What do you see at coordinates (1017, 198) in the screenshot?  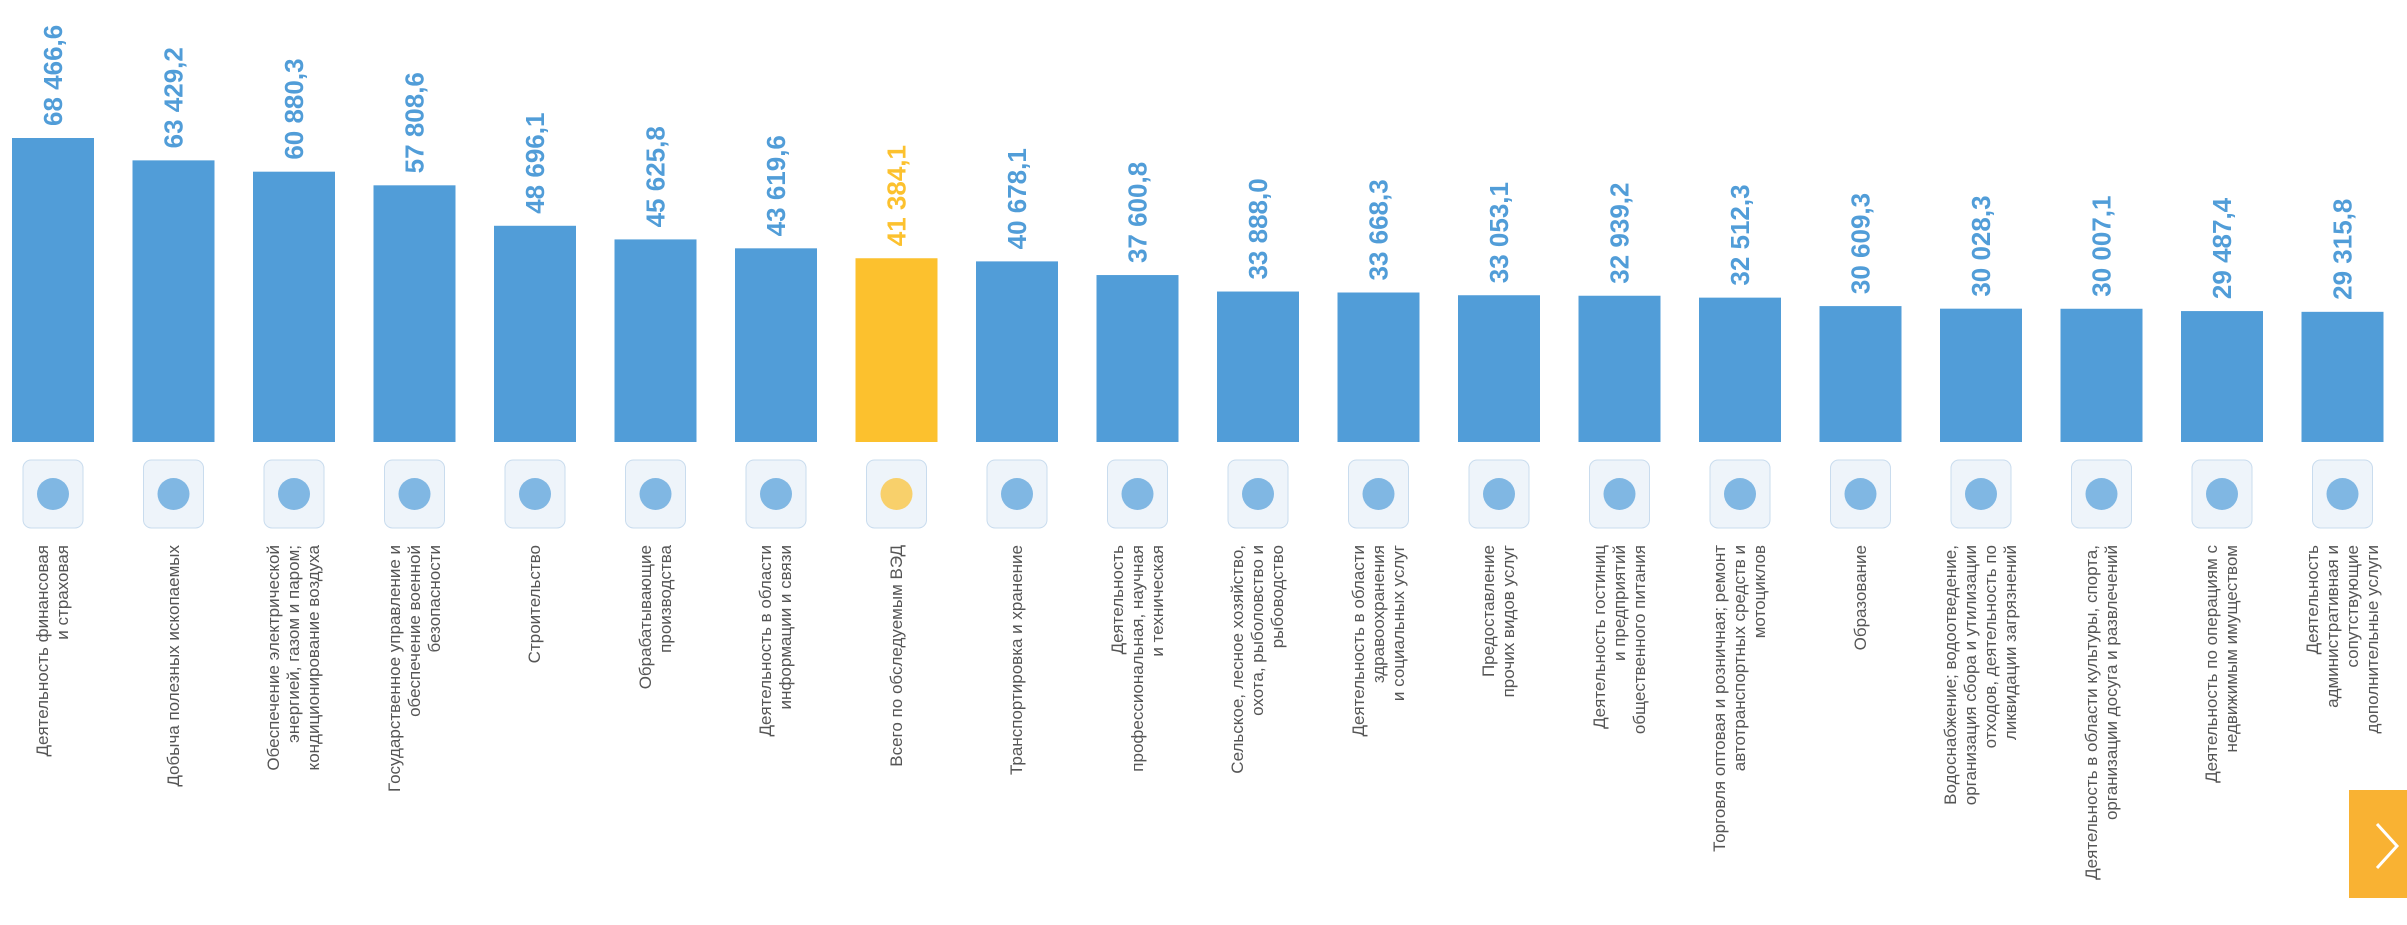 I see `value-label: 40 678,1` at bounding box center [1017, 198].